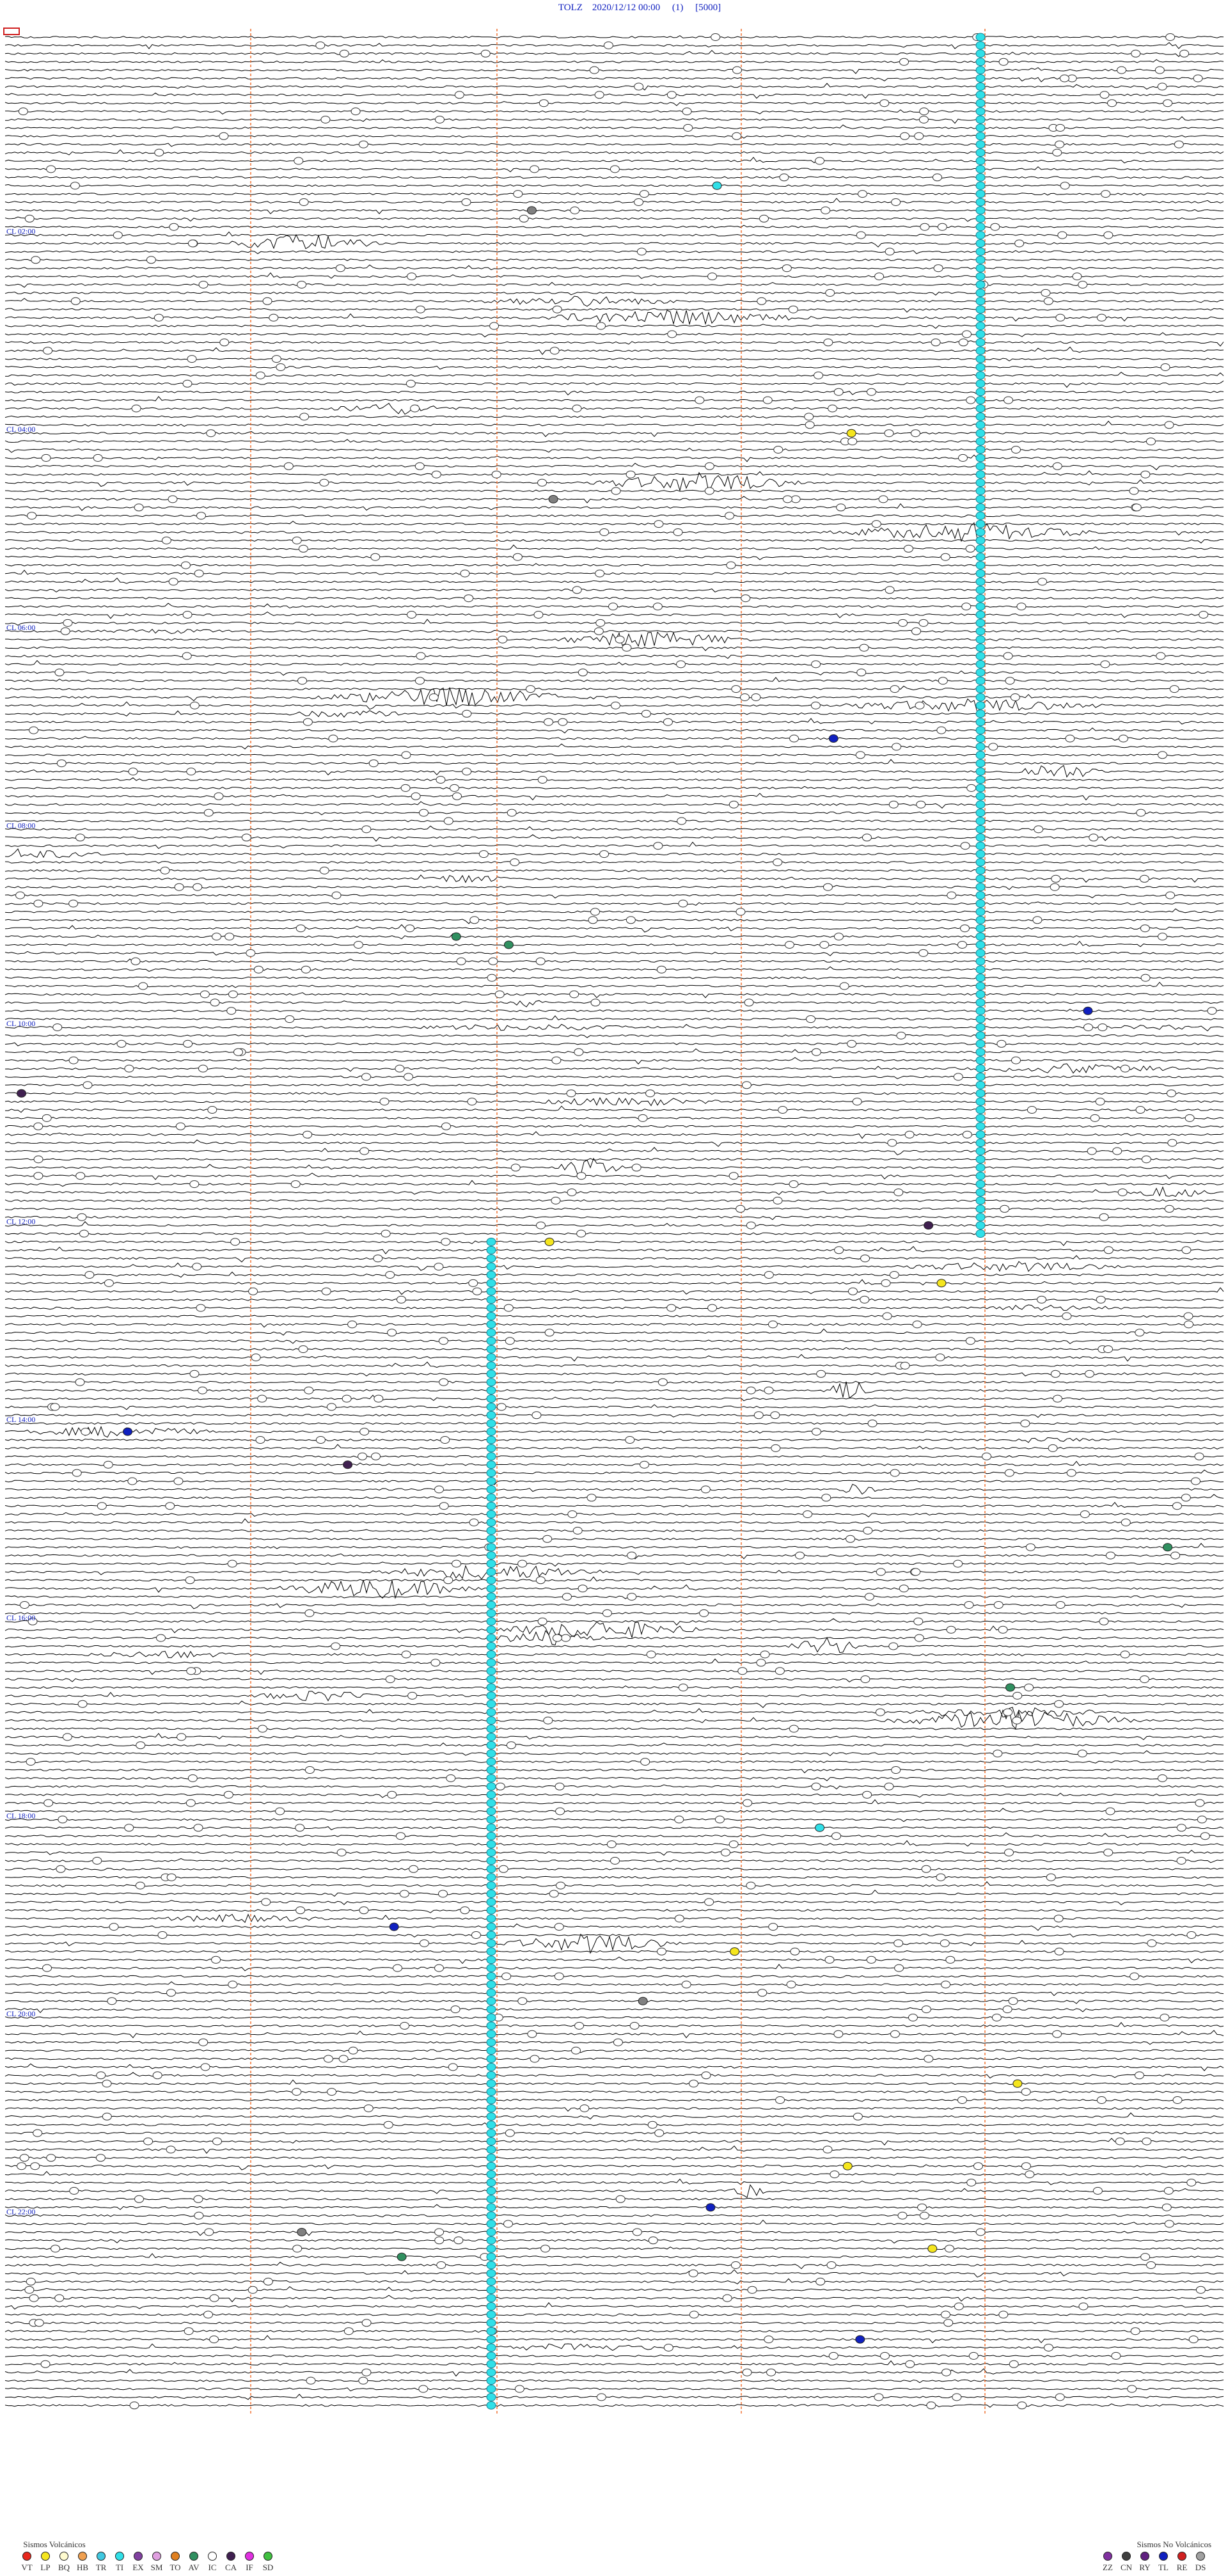  Describe the element at coordinates (230, 2556) in the screenshot. I see `legend-swatch` at that location.